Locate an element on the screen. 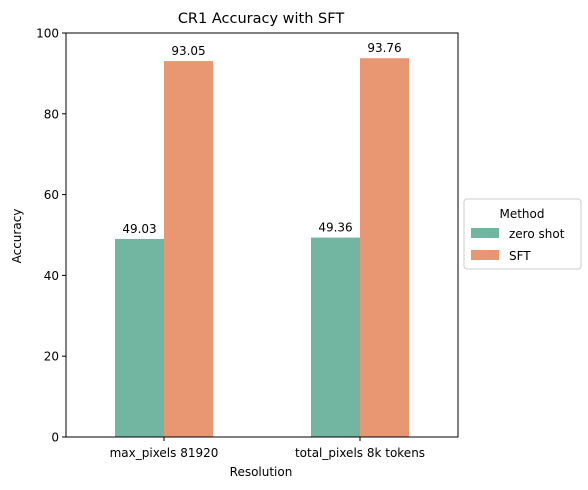 This screenshot has width=588, height=490. y-axis-label: Accuracy is located at coordinates (17, 236).